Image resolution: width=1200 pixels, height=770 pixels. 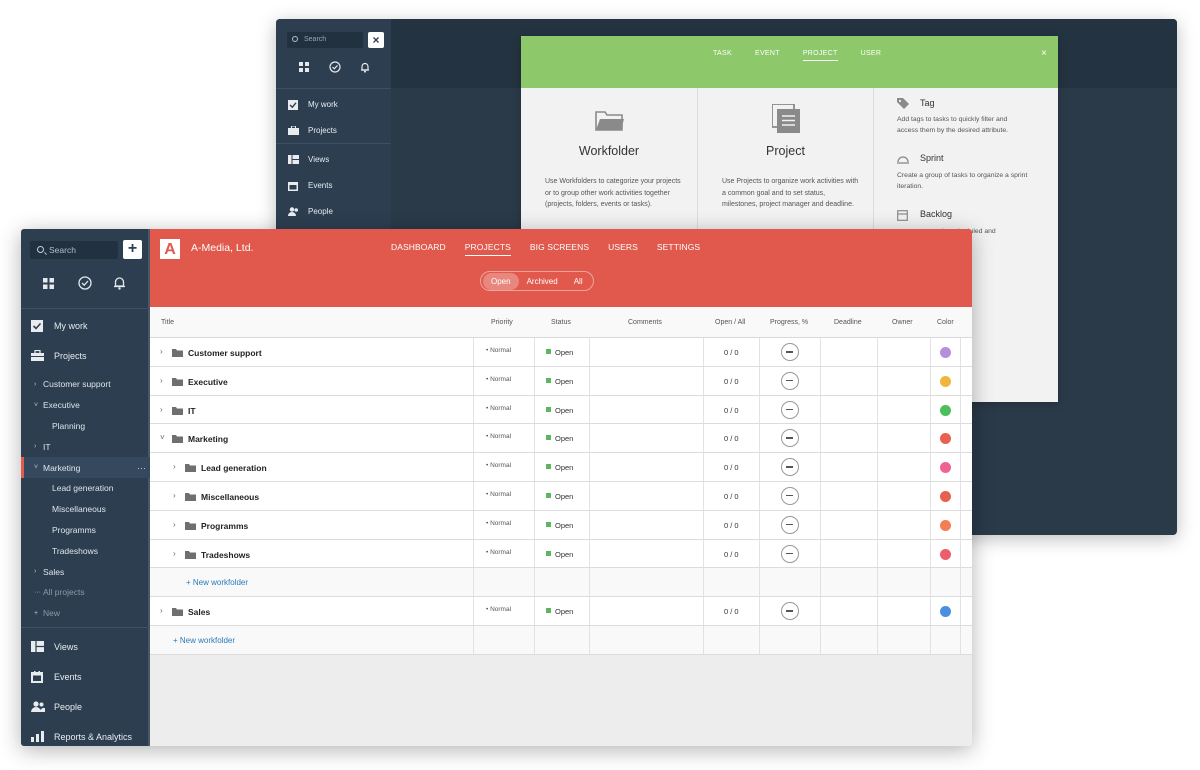 I want to click on filter-archived: Archived, so click(x=542, y=281).